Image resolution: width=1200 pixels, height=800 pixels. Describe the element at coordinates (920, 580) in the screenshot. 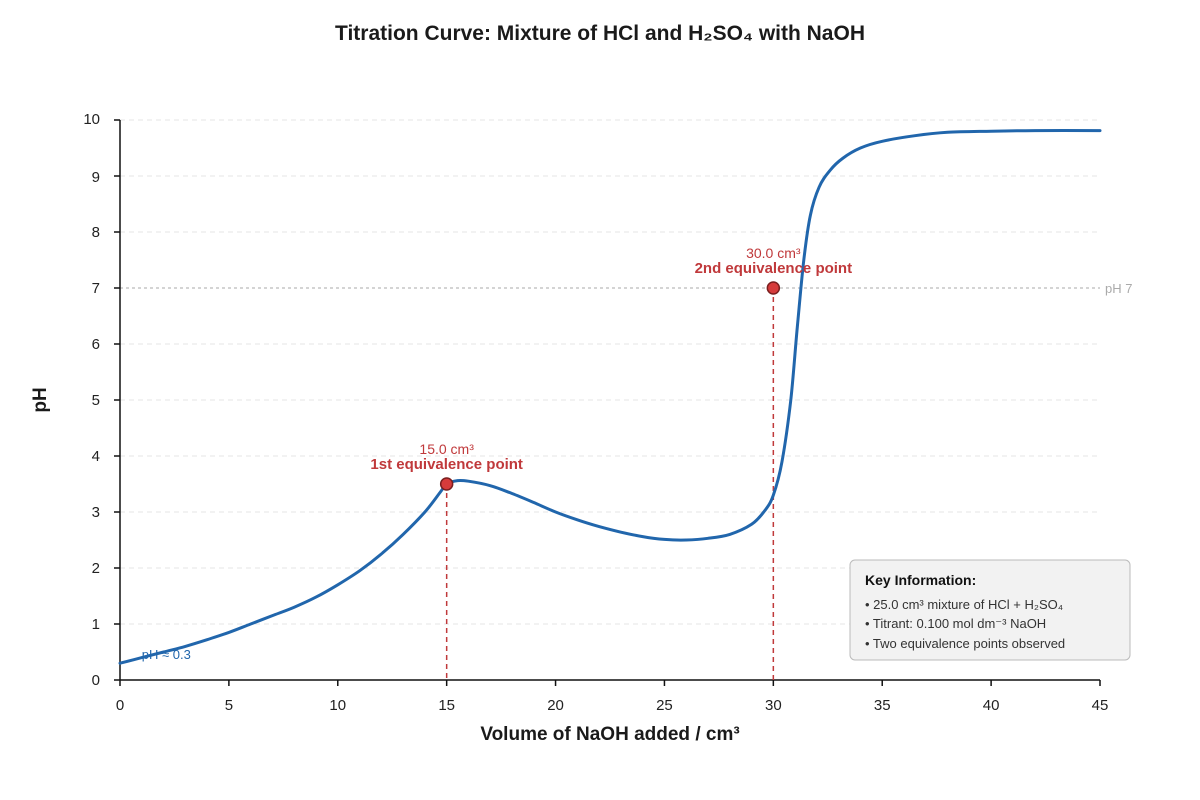

I see `info-box-title: Key Information:` at that location.